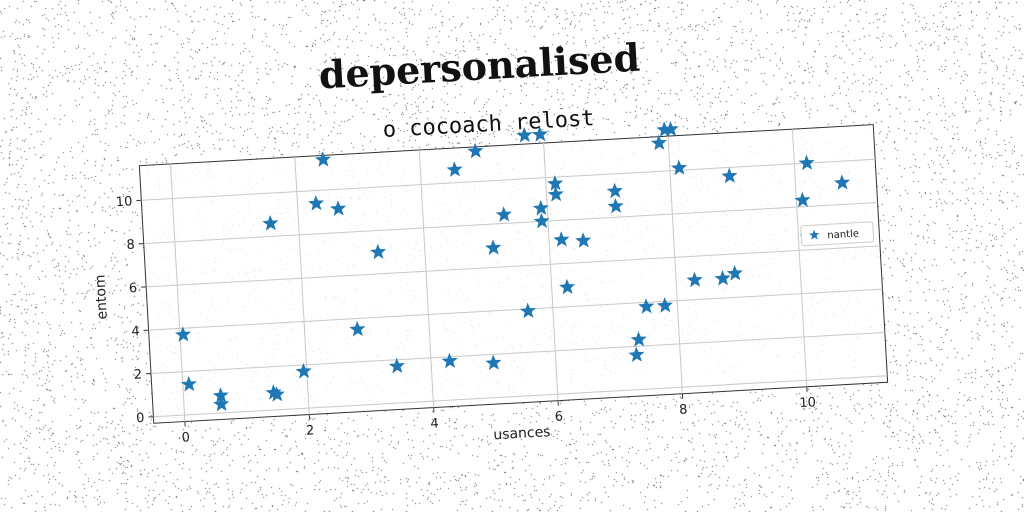 The width and height of the screenshot is (1024, 512). What do you see at coordinates (134, 310) in the screenshot?
I see `y-axis-ticks: 0 2 4 6 8 10` at bounding box center [134, 310].